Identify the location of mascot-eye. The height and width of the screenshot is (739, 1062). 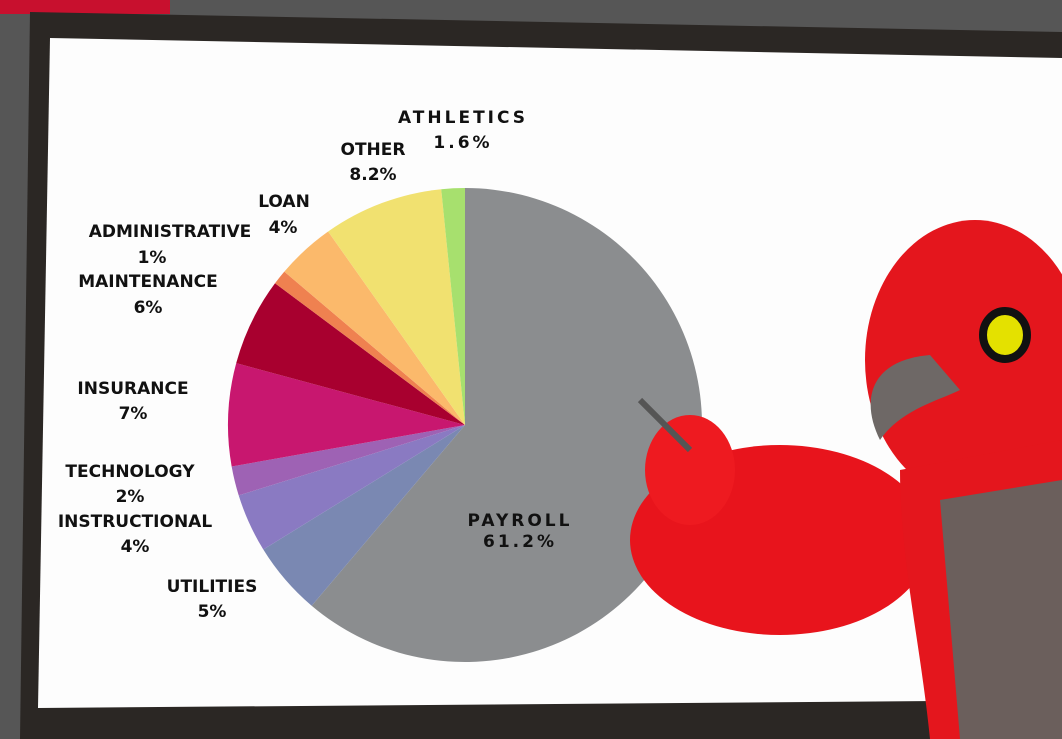
(1005, 335).